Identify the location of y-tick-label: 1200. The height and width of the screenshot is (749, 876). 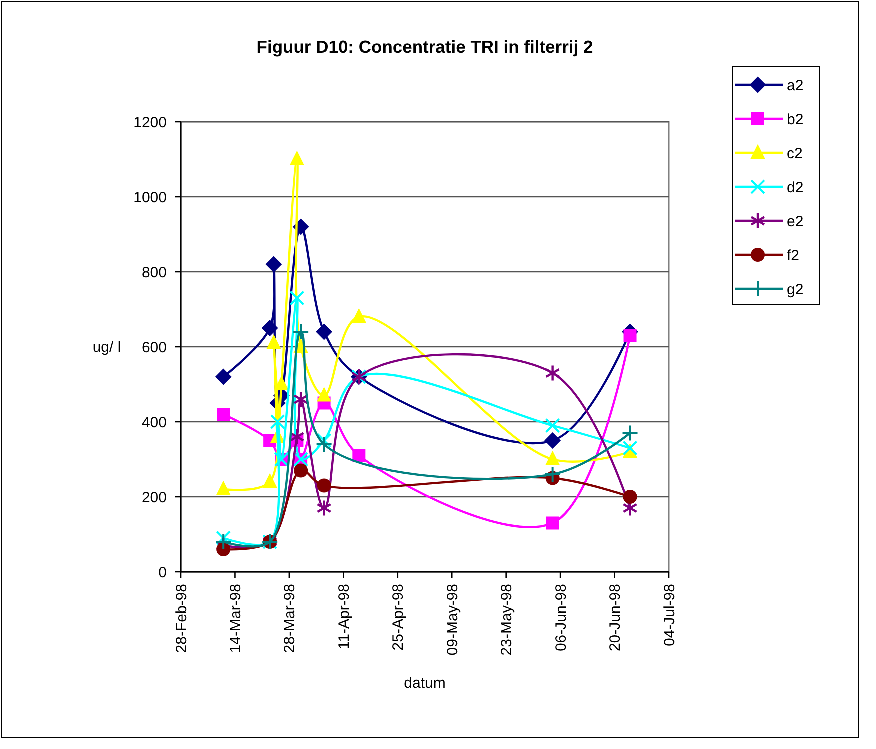
(150, 123).